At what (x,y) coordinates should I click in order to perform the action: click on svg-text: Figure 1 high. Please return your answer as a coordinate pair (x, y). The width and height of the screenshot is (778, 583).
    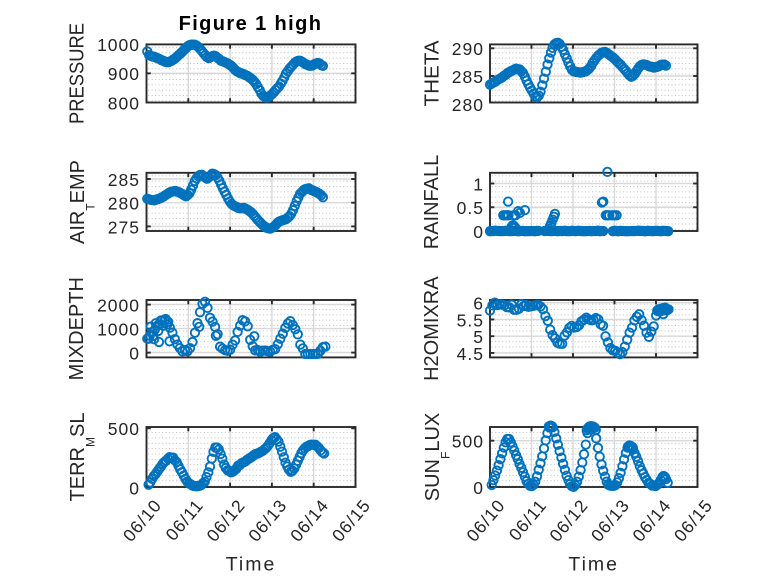
    Looking at the image, I should click on (251, 24).